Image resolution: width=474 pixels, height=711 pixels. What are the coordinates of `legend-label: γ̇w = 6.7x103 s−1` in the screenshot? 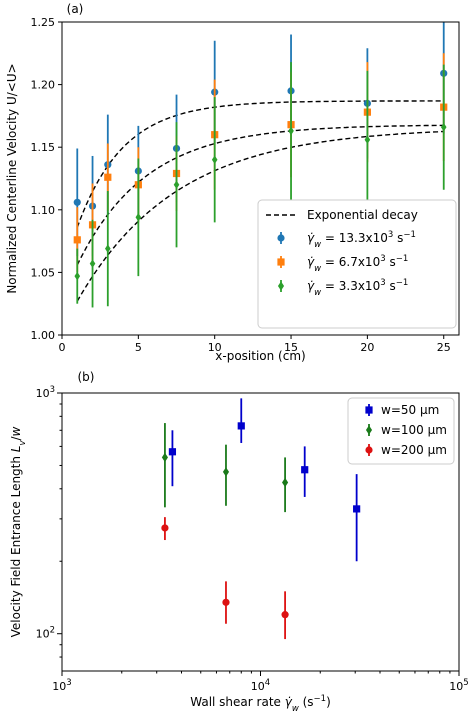 It's located at (357, 264).